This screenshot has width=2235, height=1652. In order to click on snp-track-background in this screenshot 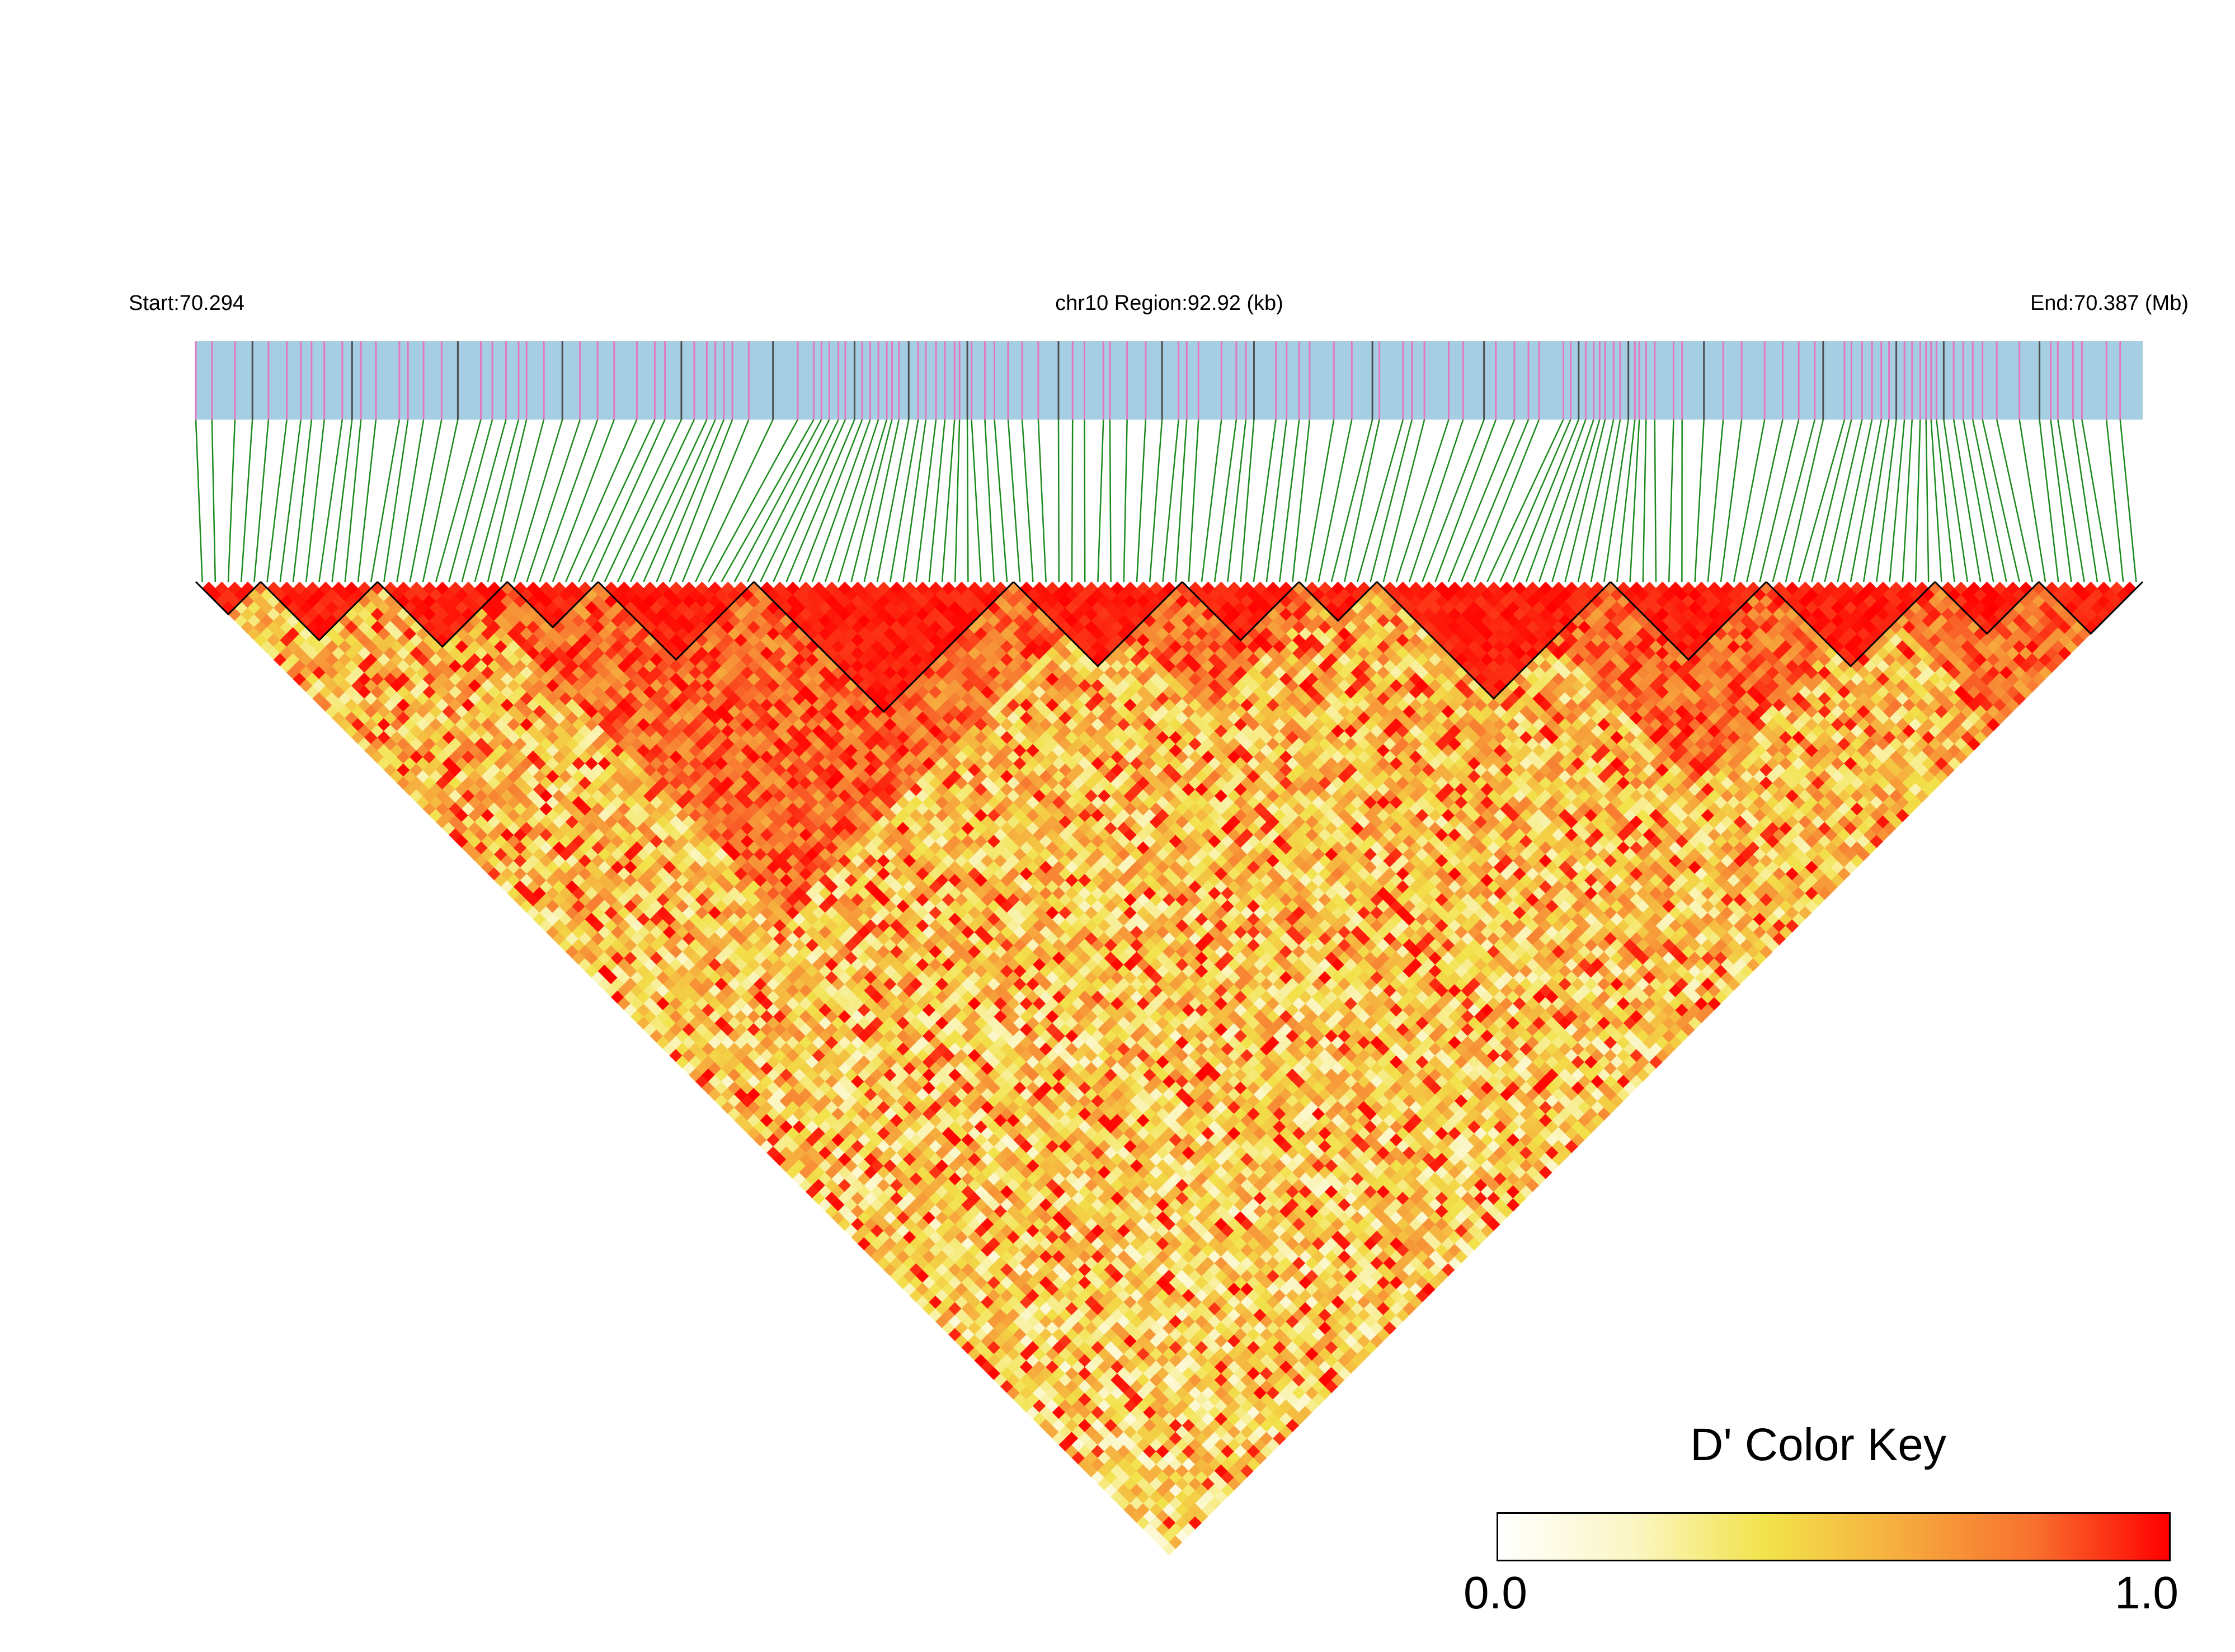, I will do `click(1169, 381)`.